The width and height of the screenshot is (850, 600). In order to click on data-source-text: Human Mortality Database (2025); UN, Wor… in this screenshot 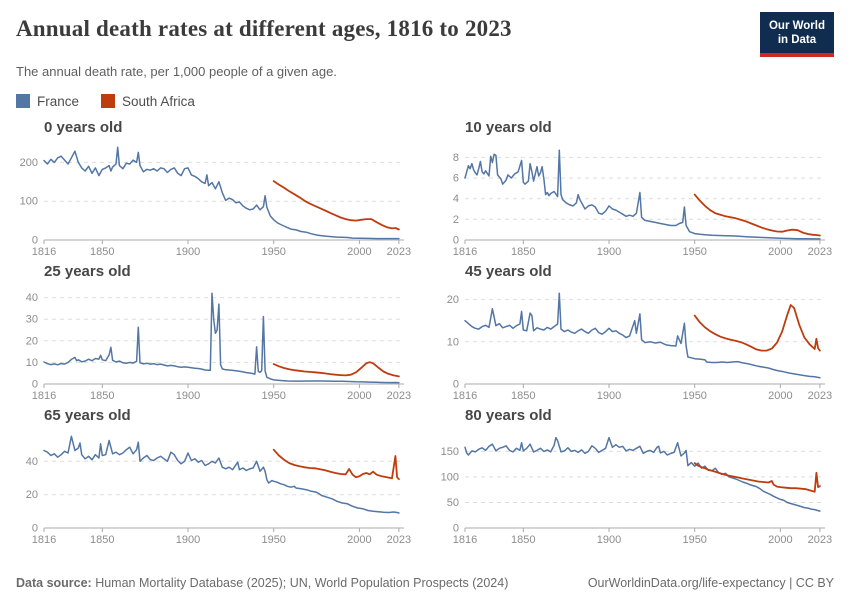, I will do `click(300, 583)`.